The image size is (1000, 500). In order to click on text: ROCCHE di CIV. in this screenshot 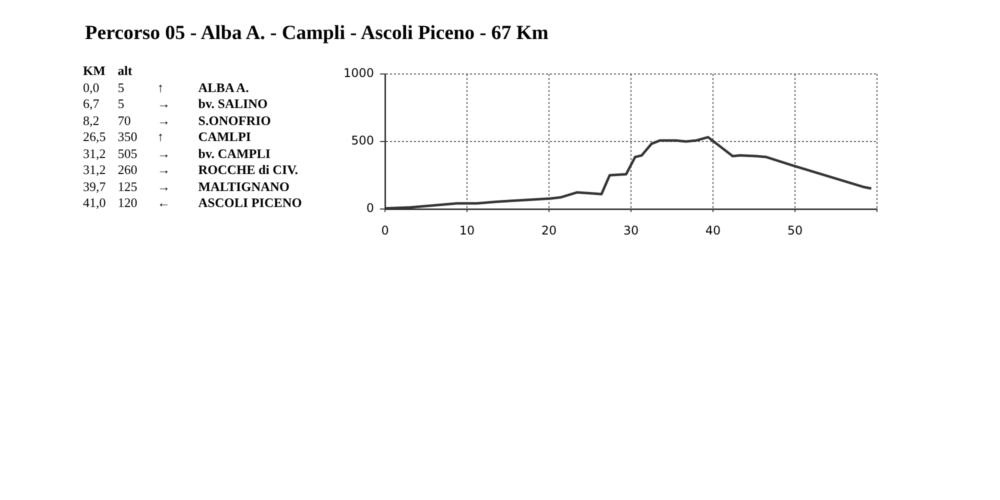, I will do `click(249, 170)`.